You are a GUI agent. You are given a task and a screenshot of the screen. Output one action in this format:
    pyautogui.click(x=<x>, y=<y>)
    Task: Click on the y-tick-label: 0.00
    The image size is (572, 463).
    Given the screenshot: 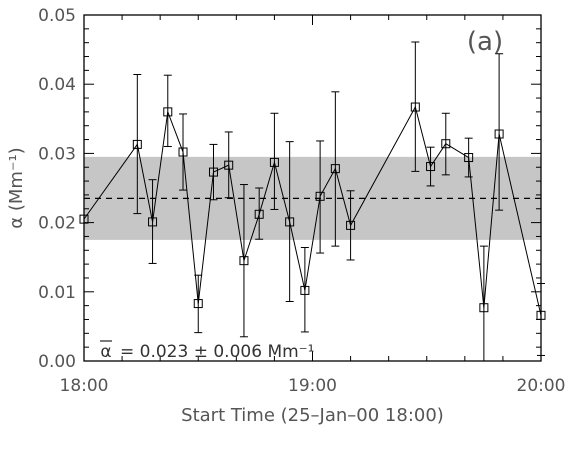 What is the action you would take?
    pyautogui.click(x=57, y=362)
    